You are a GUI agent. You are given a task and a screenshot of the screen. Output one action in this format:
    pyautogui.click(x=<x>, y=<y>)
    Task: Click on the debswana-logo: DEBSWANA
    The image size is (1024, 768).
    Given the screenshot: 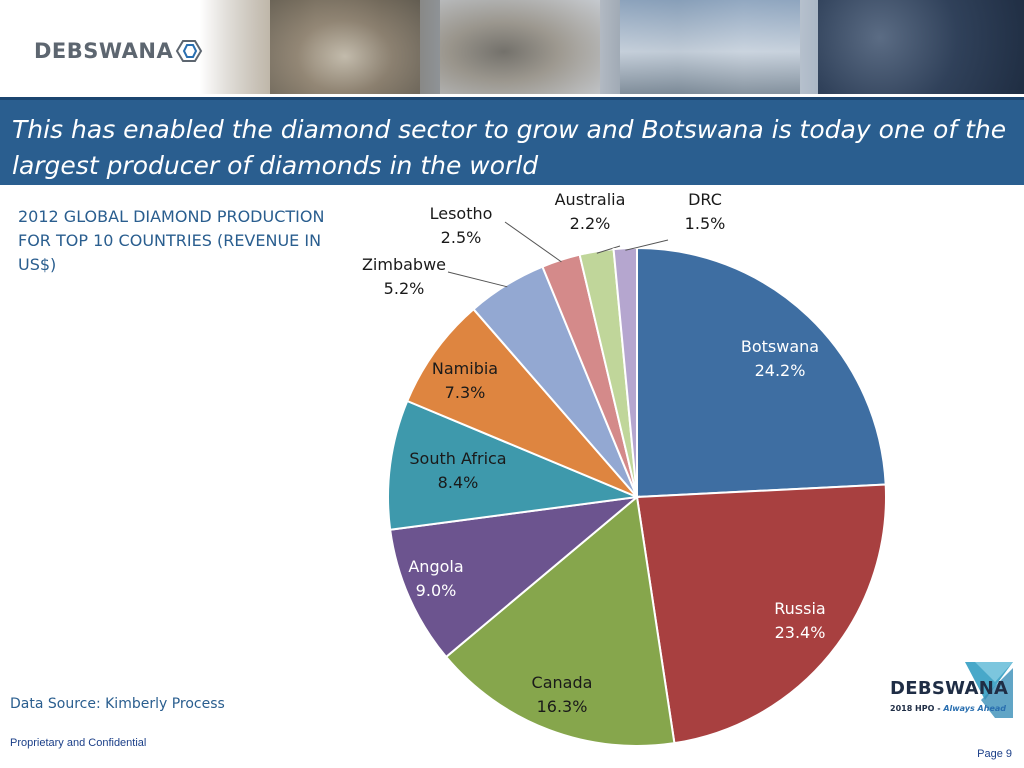 What is the action you would take?
    pyautogui.click(x=119, y=51)
    